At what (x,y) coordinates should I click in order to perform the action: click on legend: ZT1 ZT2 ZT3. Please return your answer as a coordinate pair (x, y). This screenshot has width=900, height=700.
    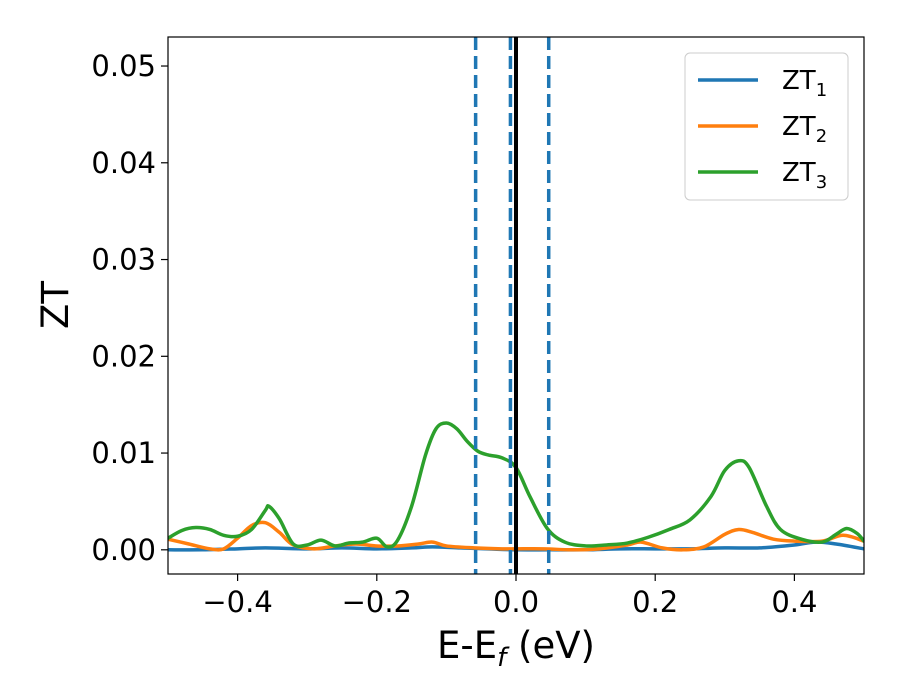
    Looking at the image, I should click on (766, 126).